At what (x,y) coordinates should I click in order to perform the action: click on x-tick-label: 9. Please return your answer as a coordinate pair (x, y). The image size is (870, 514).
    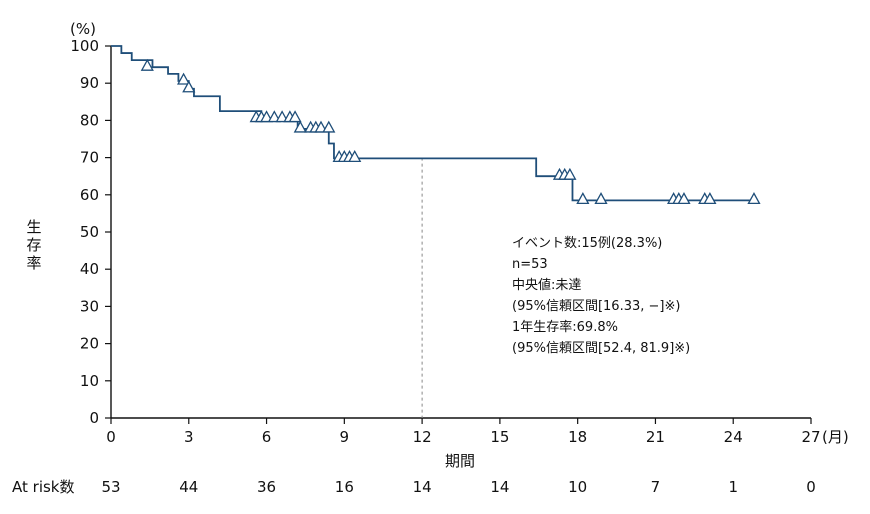
    Looking at the image, I should click on (345, 437).